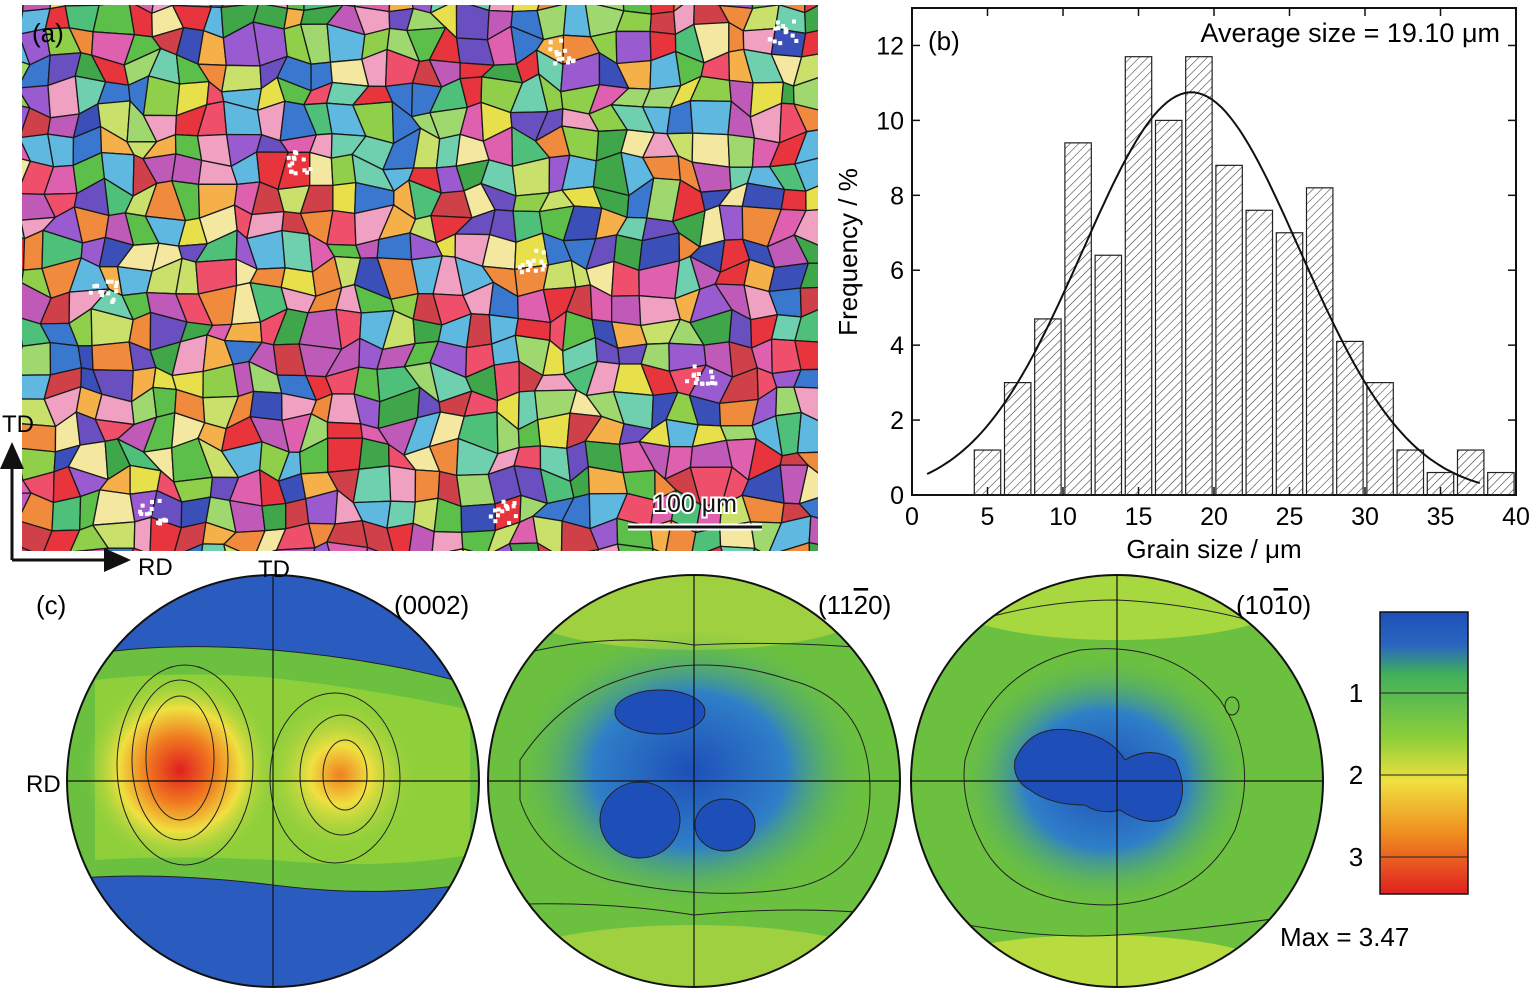 The image size is (1537, 1000). I want to click on y-axis-label: Frequency / %, so click(848, 252).